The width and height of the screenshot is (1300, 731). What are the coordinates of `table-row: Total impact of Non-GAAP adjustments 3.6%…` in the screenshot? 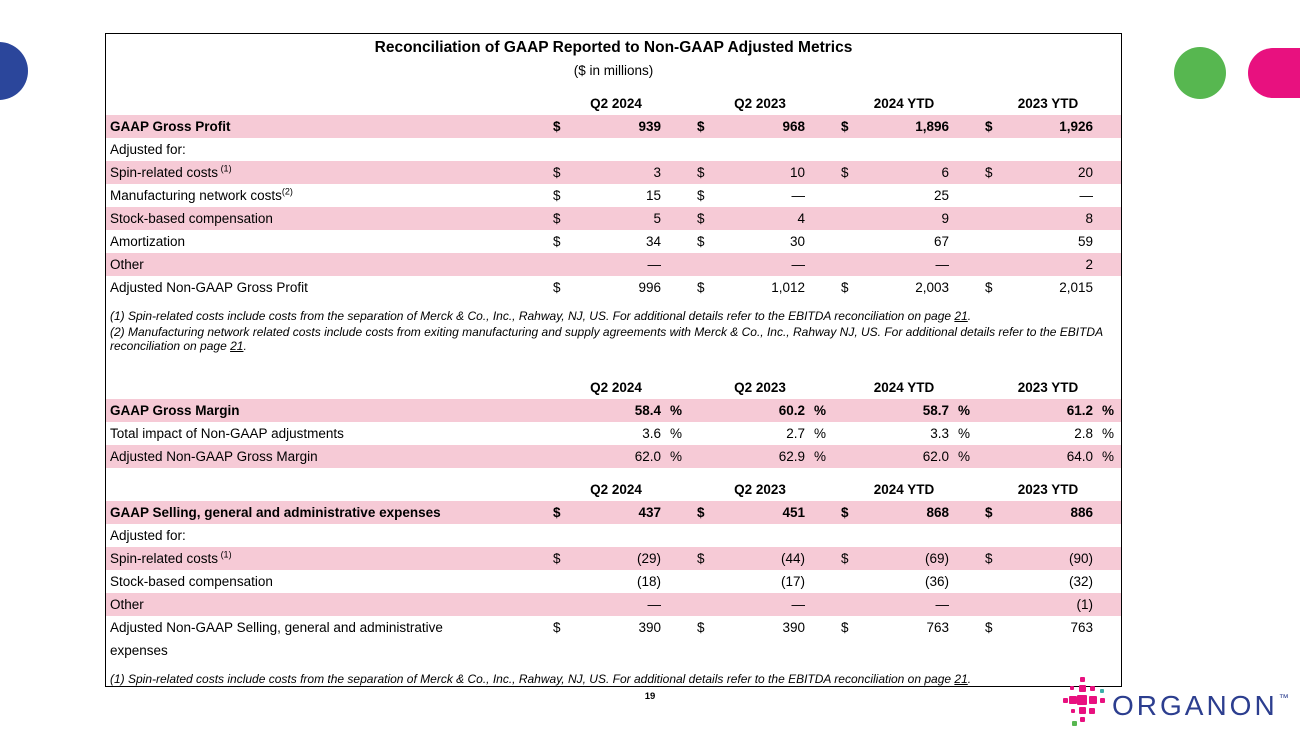 It's located at (613, 433).